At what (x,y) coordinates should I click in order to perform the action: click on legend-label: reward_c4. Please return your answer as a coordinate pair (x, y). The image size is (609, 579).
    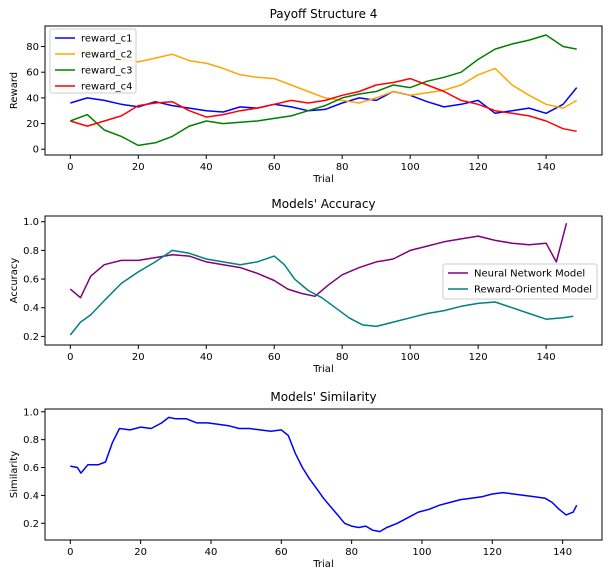
    Looking at the image, I should click on (107, 87).